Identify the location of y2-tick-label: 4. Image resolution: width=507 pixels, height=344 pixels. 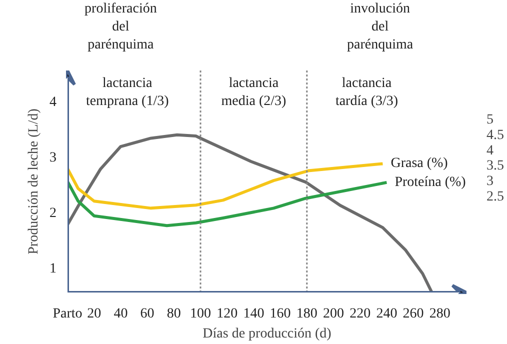
(490, 150).